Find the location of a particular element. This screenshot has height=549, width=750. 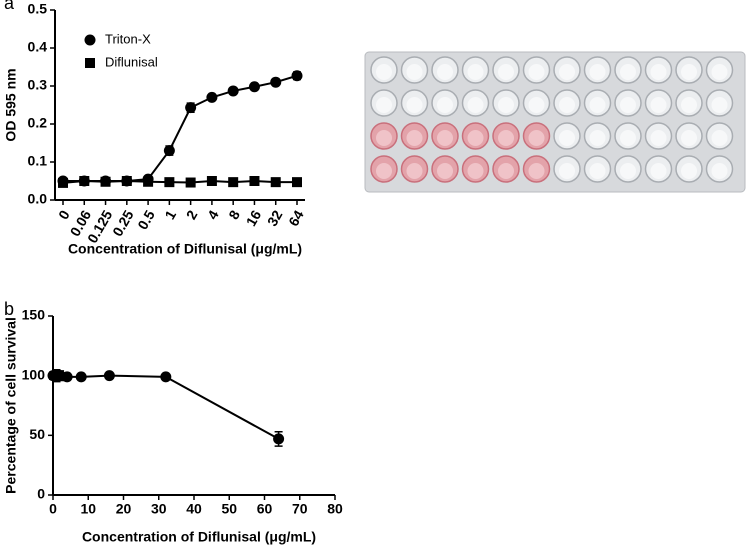

y-tick-label: 0.5 is located at coordinates (38, 9).